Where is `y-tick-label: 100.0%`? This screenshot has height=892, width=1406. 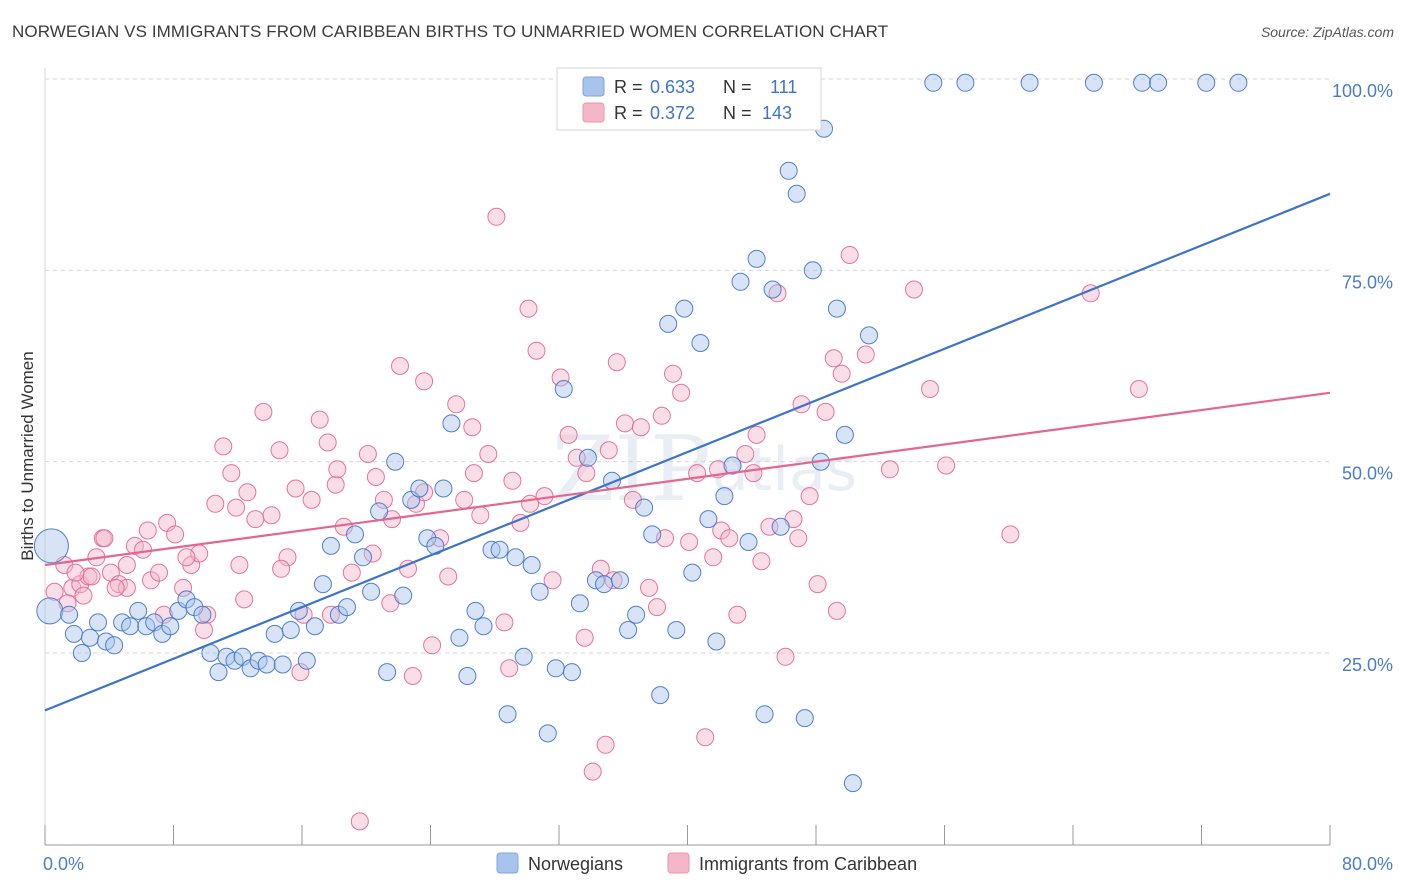
y-tick-label: 100.0% is located at coordinates (1362, 91).